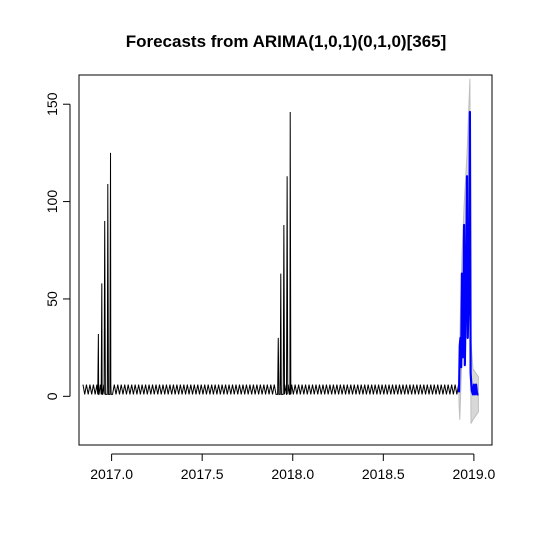 The height and width of the screenshot is (544, 533). Describe the element at coordinates (111, 474) in the screenshot. I see `x-tick-label: 2017.0` at that location.